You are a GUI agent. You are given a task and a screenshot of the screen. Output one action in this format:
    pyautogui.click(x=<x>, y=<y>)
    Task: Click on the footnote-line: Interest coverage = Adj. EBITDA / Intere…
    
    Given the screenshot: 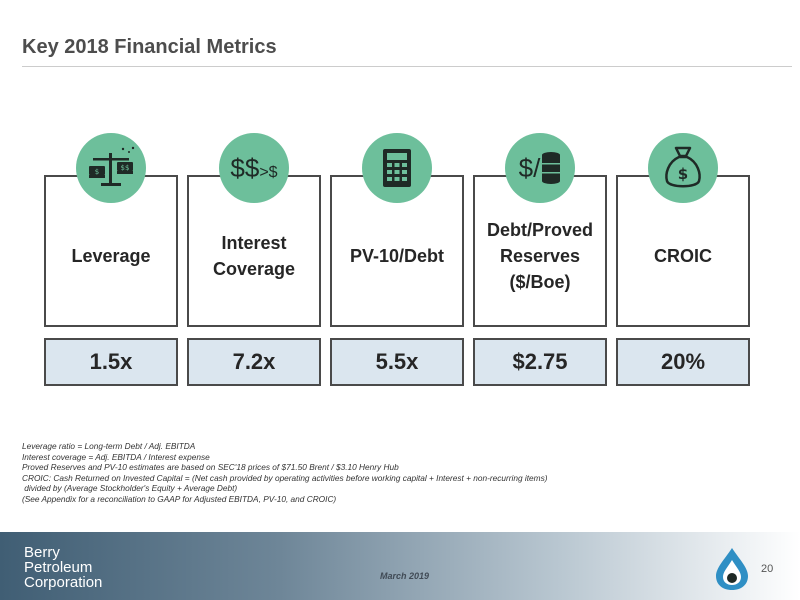 What is the action you would take?
    pyautogui.click(x=116, y=456)
    